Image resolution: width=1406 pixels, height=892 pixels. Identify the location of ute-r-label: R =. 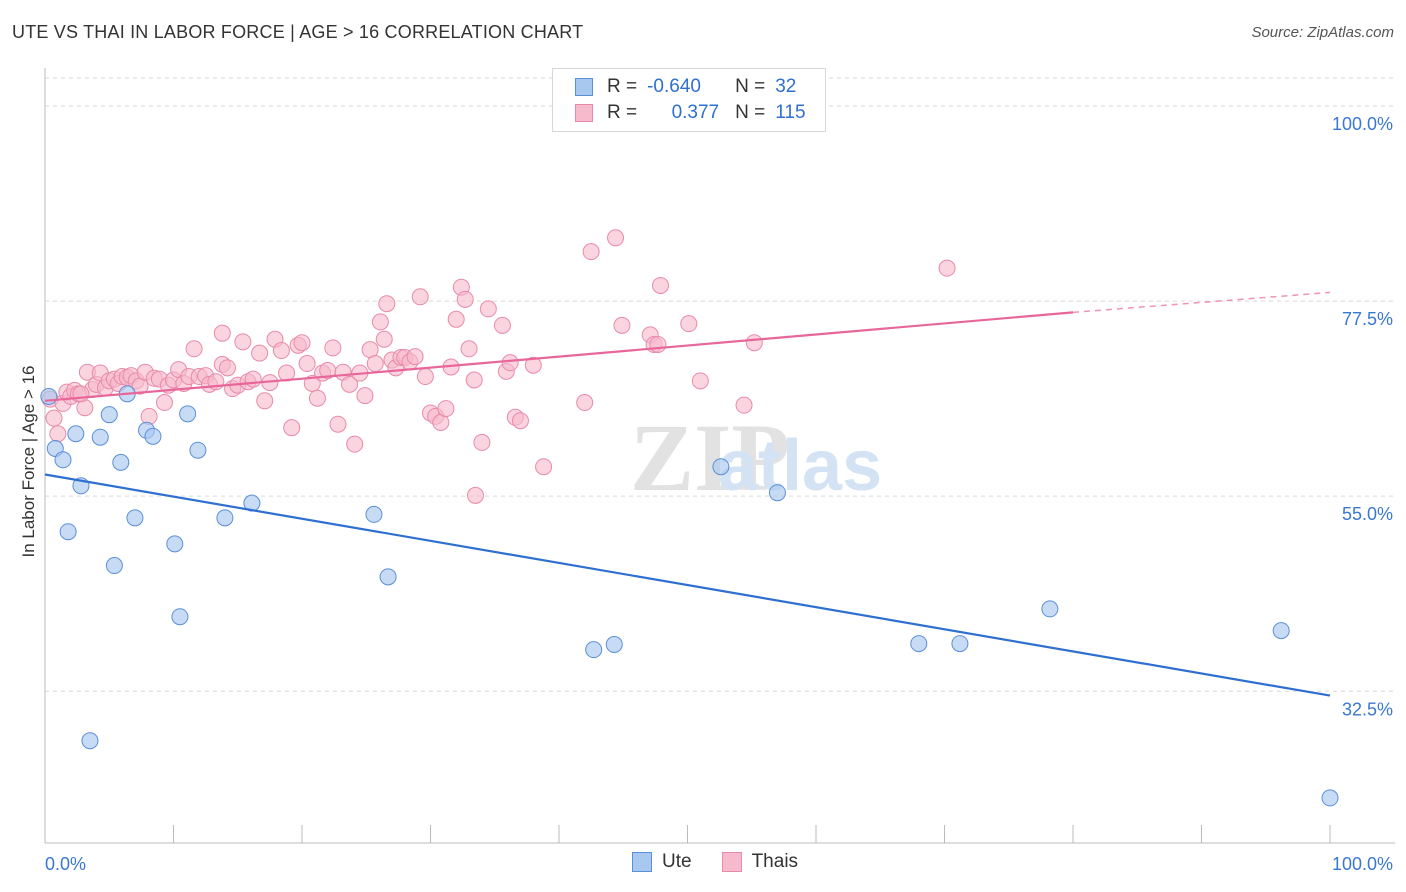
(622, 86).